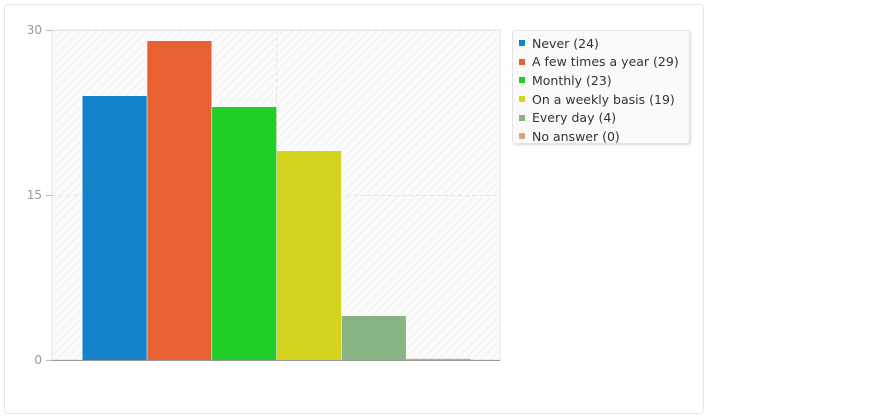 The image size is (869, 420). I want to click on bar-never, so click(114, 228).